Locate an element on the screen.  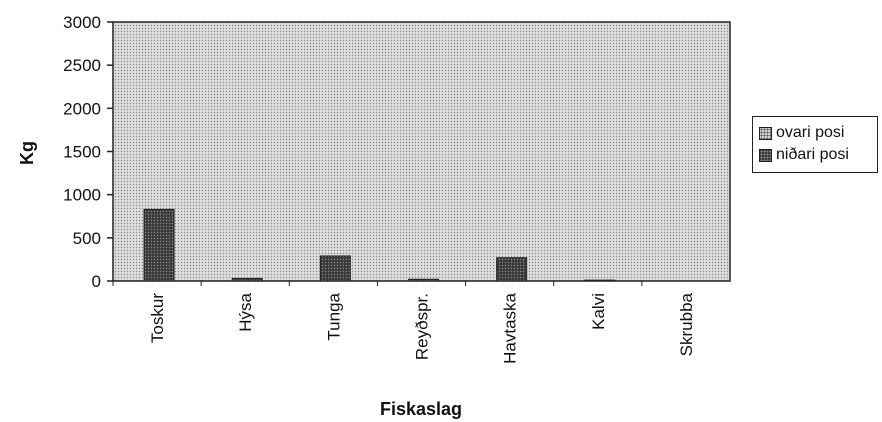
bars is located at coordinates (379, 245).